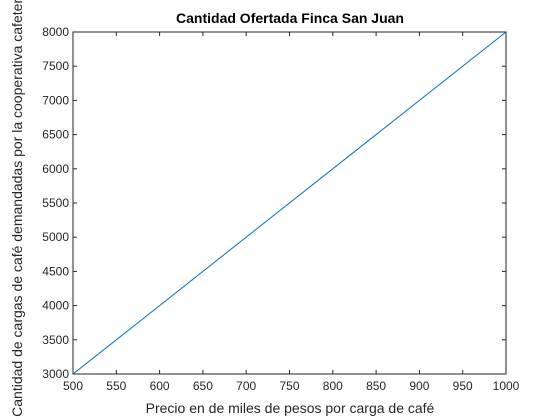 The image size is (560, 420). Describe the element at coordinates (246, 386) in the screenshot. I see `x-tick-label: 700` at that location.